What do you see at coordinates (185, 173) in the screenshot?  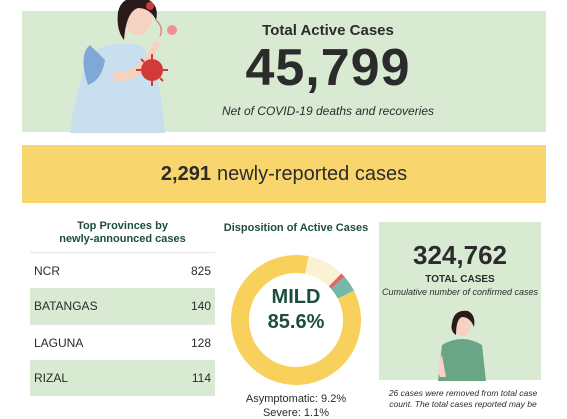 I see `new-cases-count: 2,291` at bounding box center [185, 173].